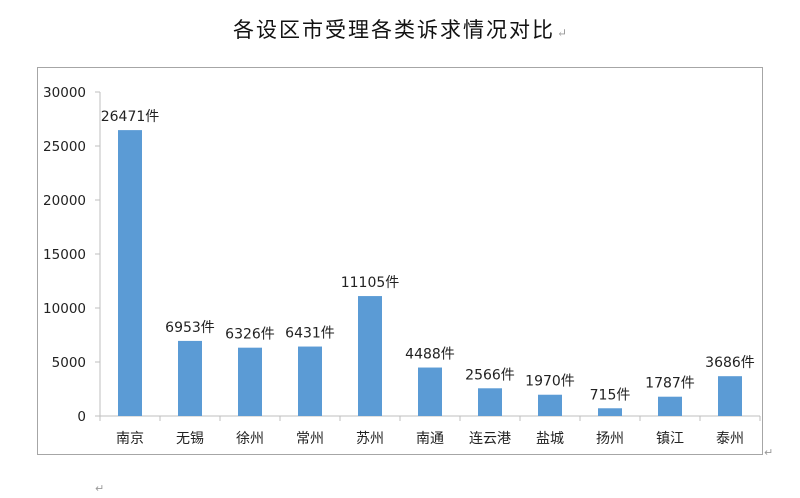  Describe the element at coordinates (670, 384) in the screenshot. I see `data-label: 1787件` at that location.